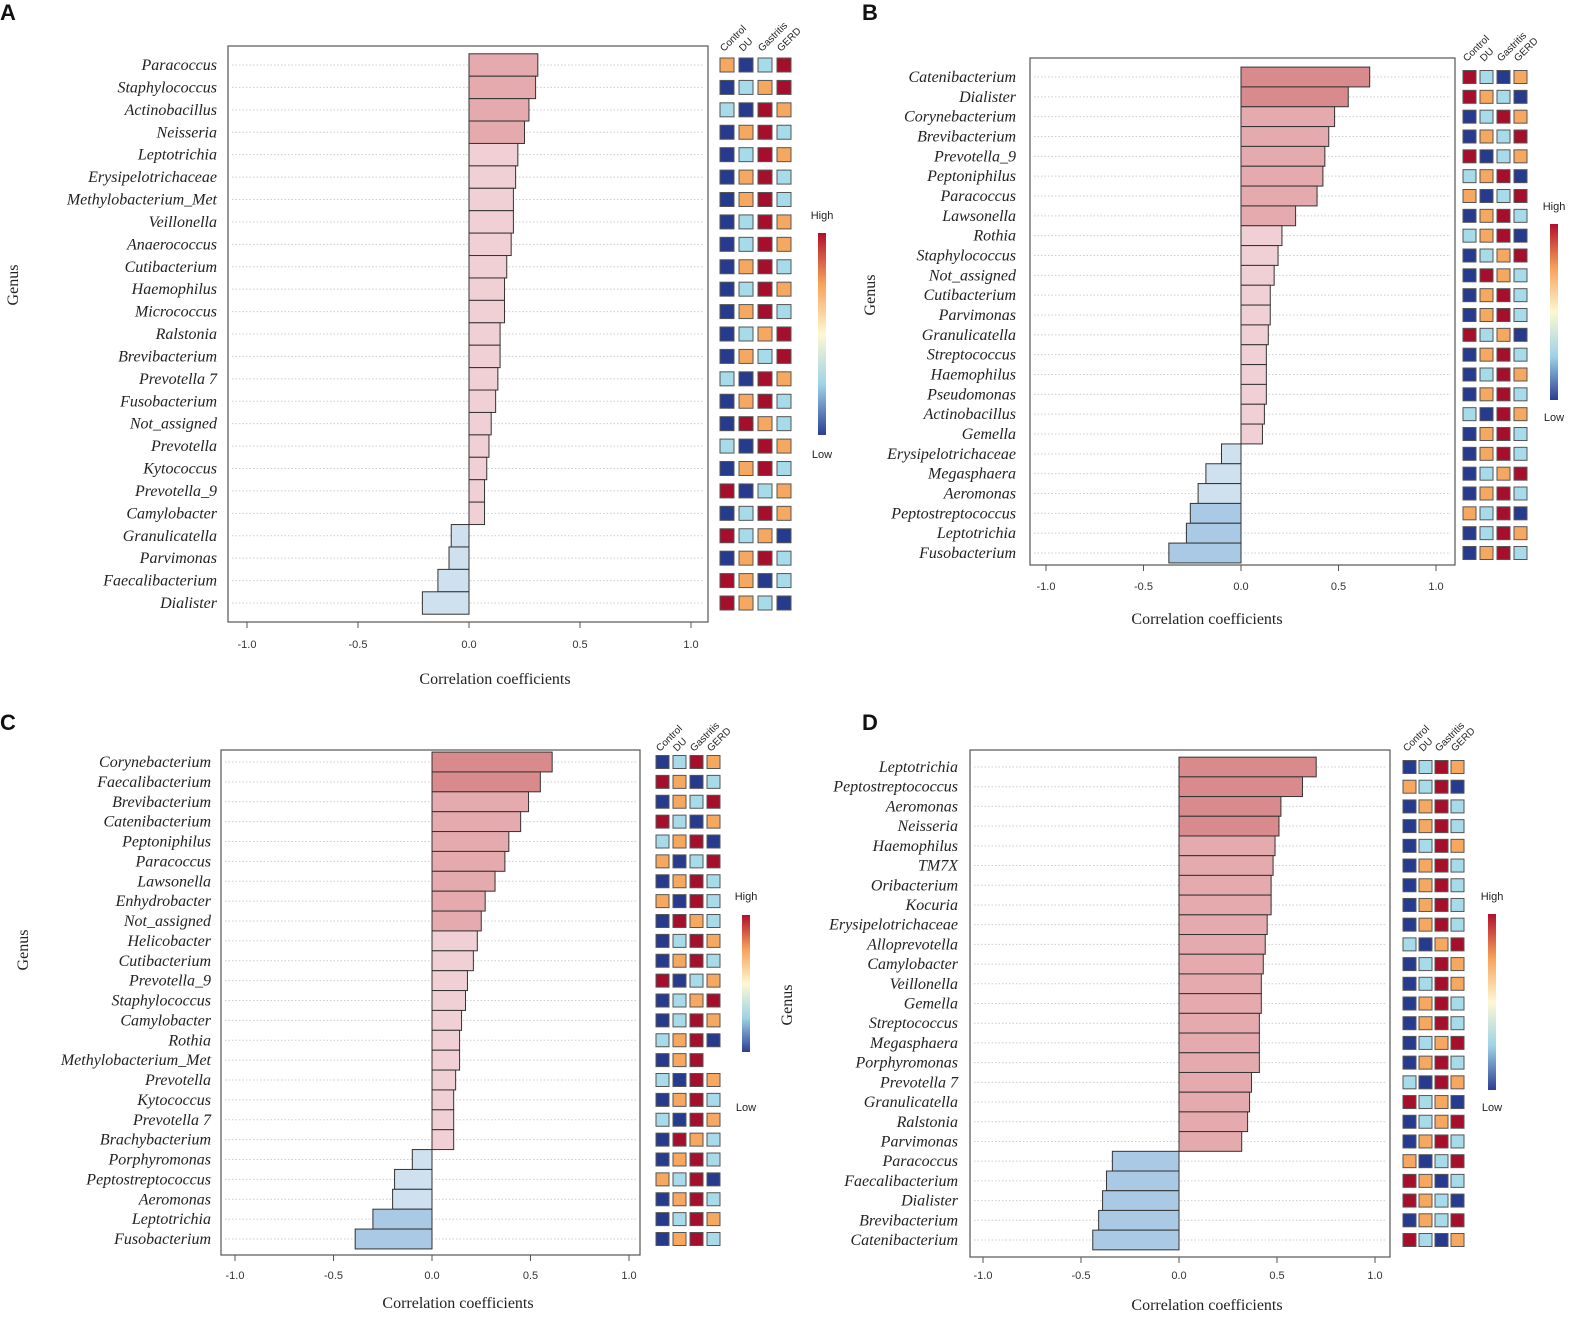 This screenshot has width=1592, height=1333. I want to click on category-label: Catenibacterium, so click(157, 822).